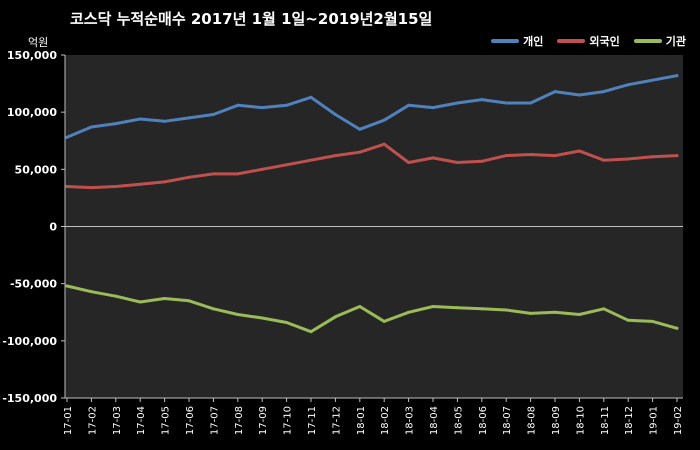 This screenshot has height=450, width=700. Describe the element at coordinates (92, 420) in the screenshot. I see `x-tick-label: 17-02` at that location.